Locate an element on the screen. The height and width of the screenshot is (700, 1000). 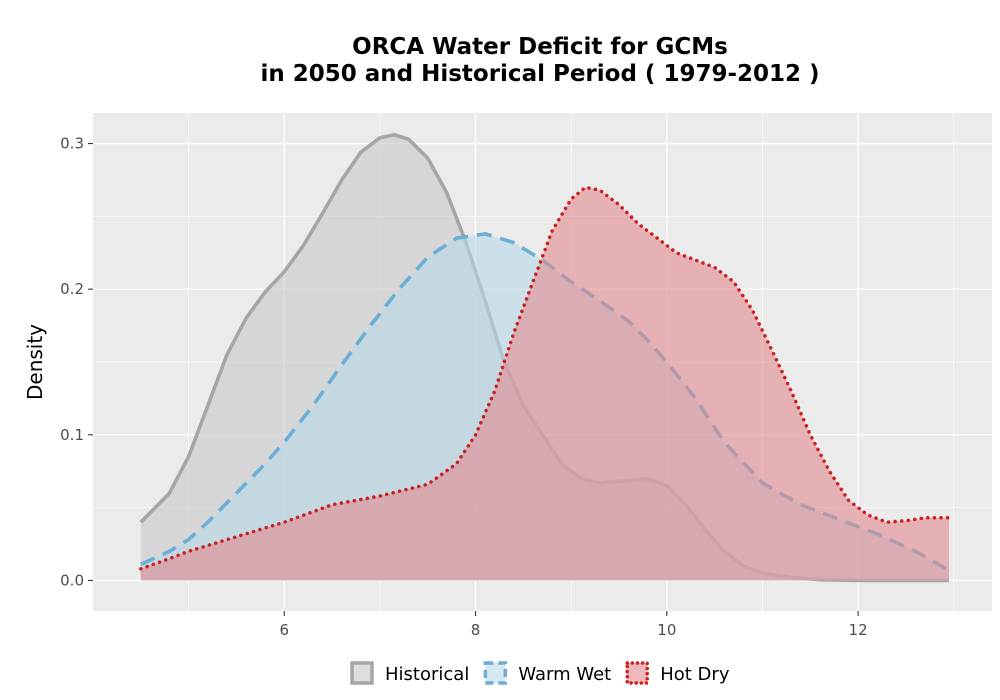
legend-label-historical: Historical is located at coordinates (427, 674).